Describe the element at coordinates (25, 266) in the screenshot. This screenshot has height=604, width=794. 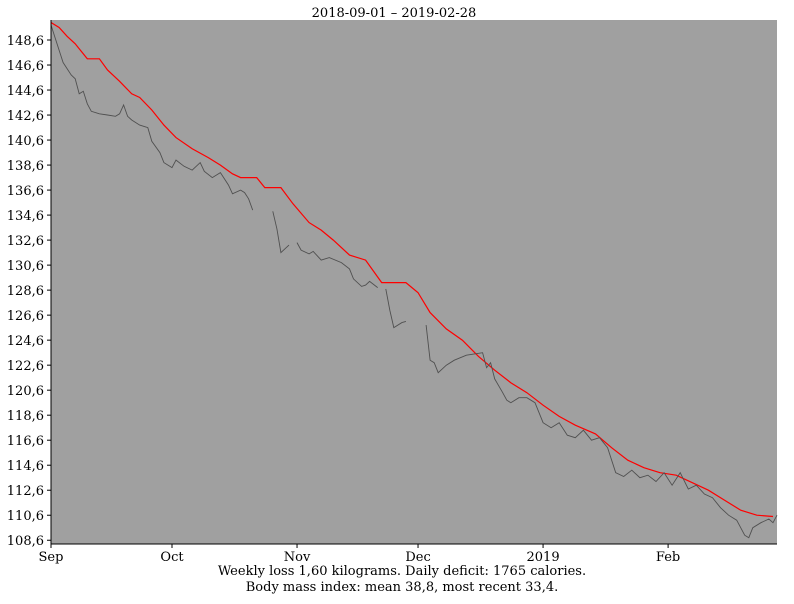
I see `y-tick-label: 130,6` at that location.